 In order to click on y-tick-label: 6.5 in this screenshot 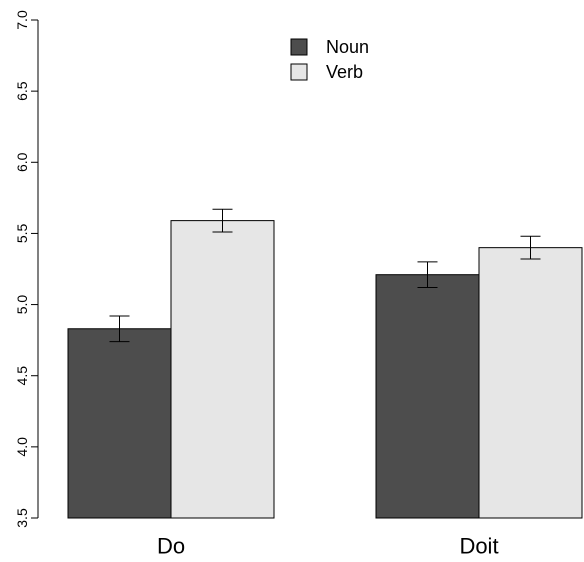, I will do `click(22, 91)`.